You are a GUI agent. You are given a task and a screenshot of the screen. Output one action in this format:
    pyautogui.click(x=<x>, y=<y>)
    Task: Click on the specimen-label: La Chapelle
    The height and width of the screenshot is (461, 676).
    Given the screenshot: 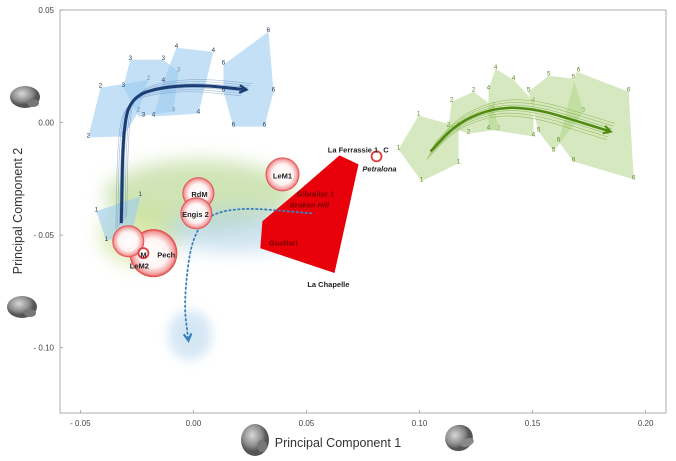 What is the action you would take?
    pyautogui.click(x=328, y=284)
    